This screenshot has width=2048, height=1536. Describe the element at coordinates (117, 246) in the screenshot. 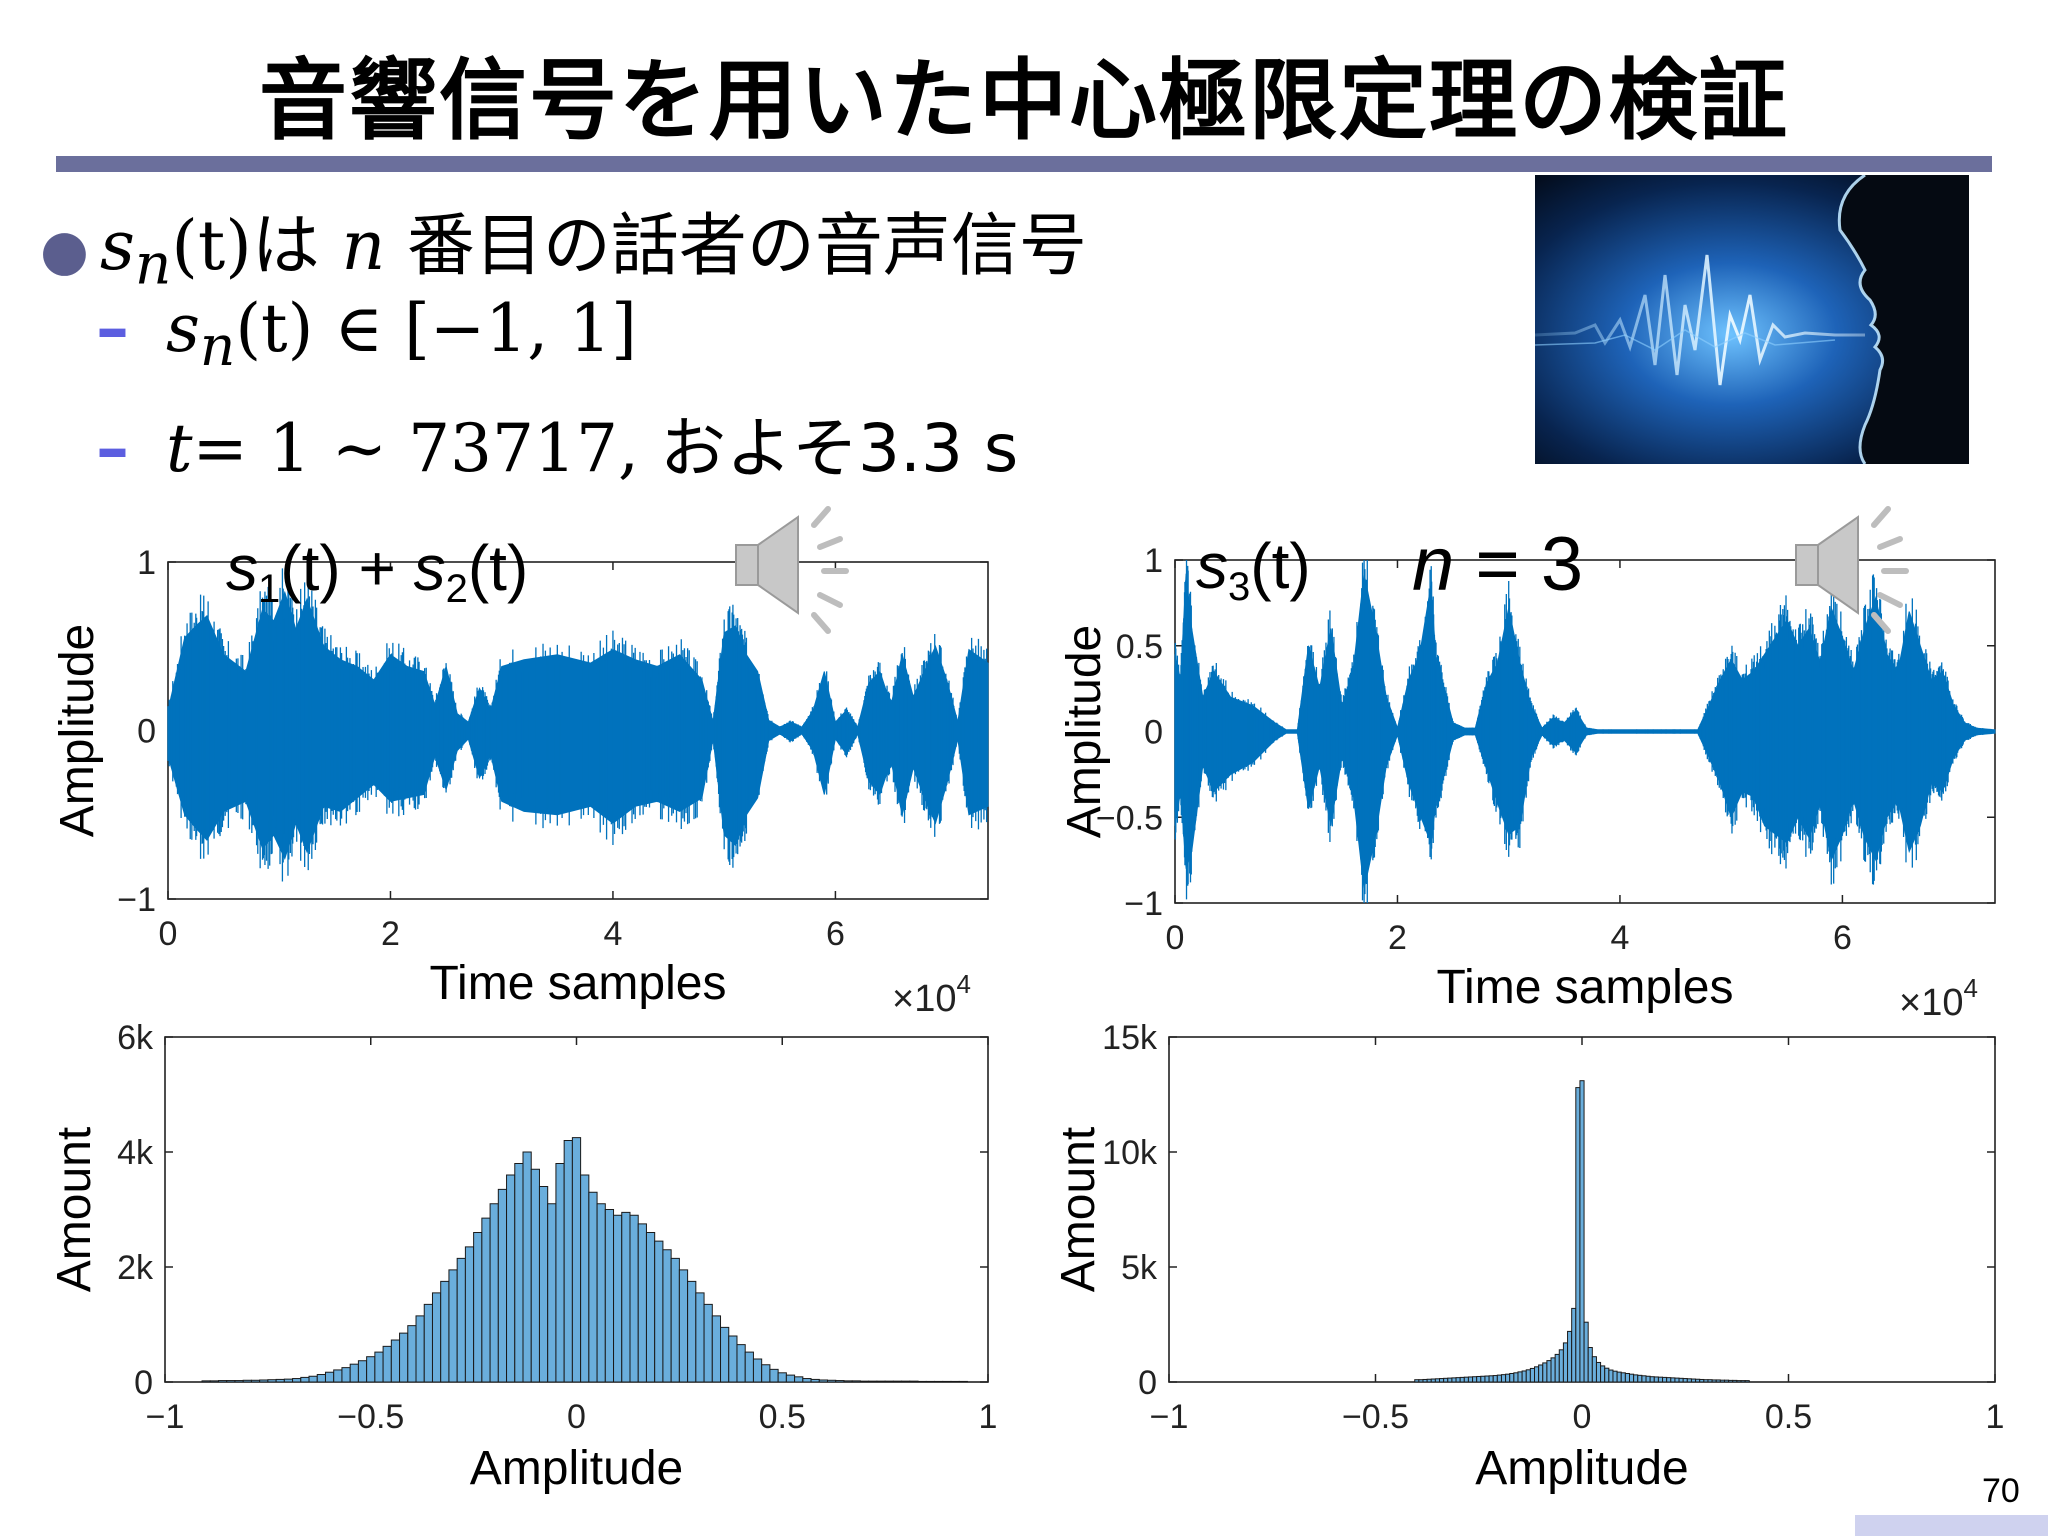

I see `bullet-math-s: s` at that location.